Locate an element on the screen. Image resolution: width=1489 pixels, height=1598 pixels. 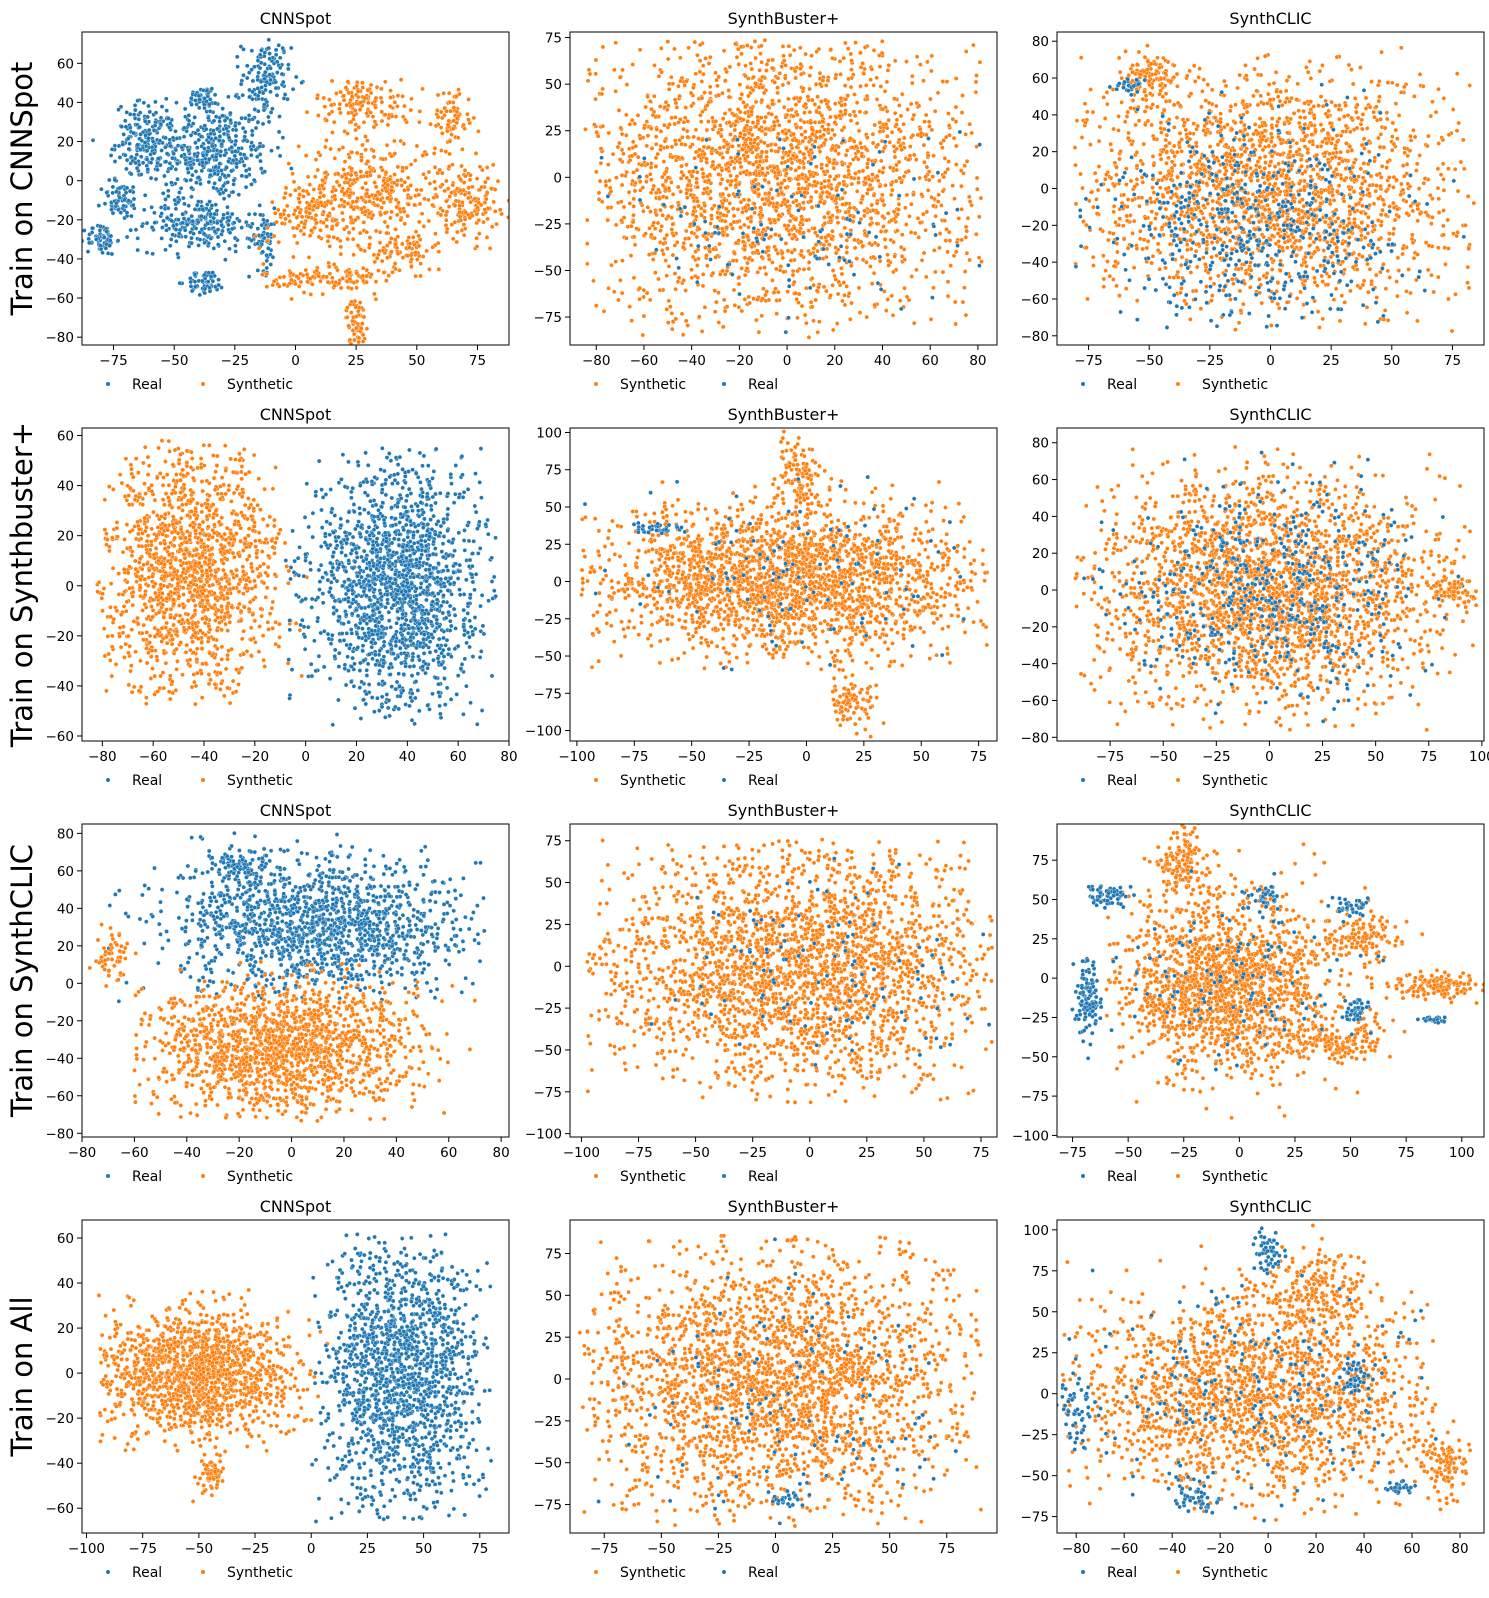
y-tick-label: 20 is located at coordinates (65, 143).